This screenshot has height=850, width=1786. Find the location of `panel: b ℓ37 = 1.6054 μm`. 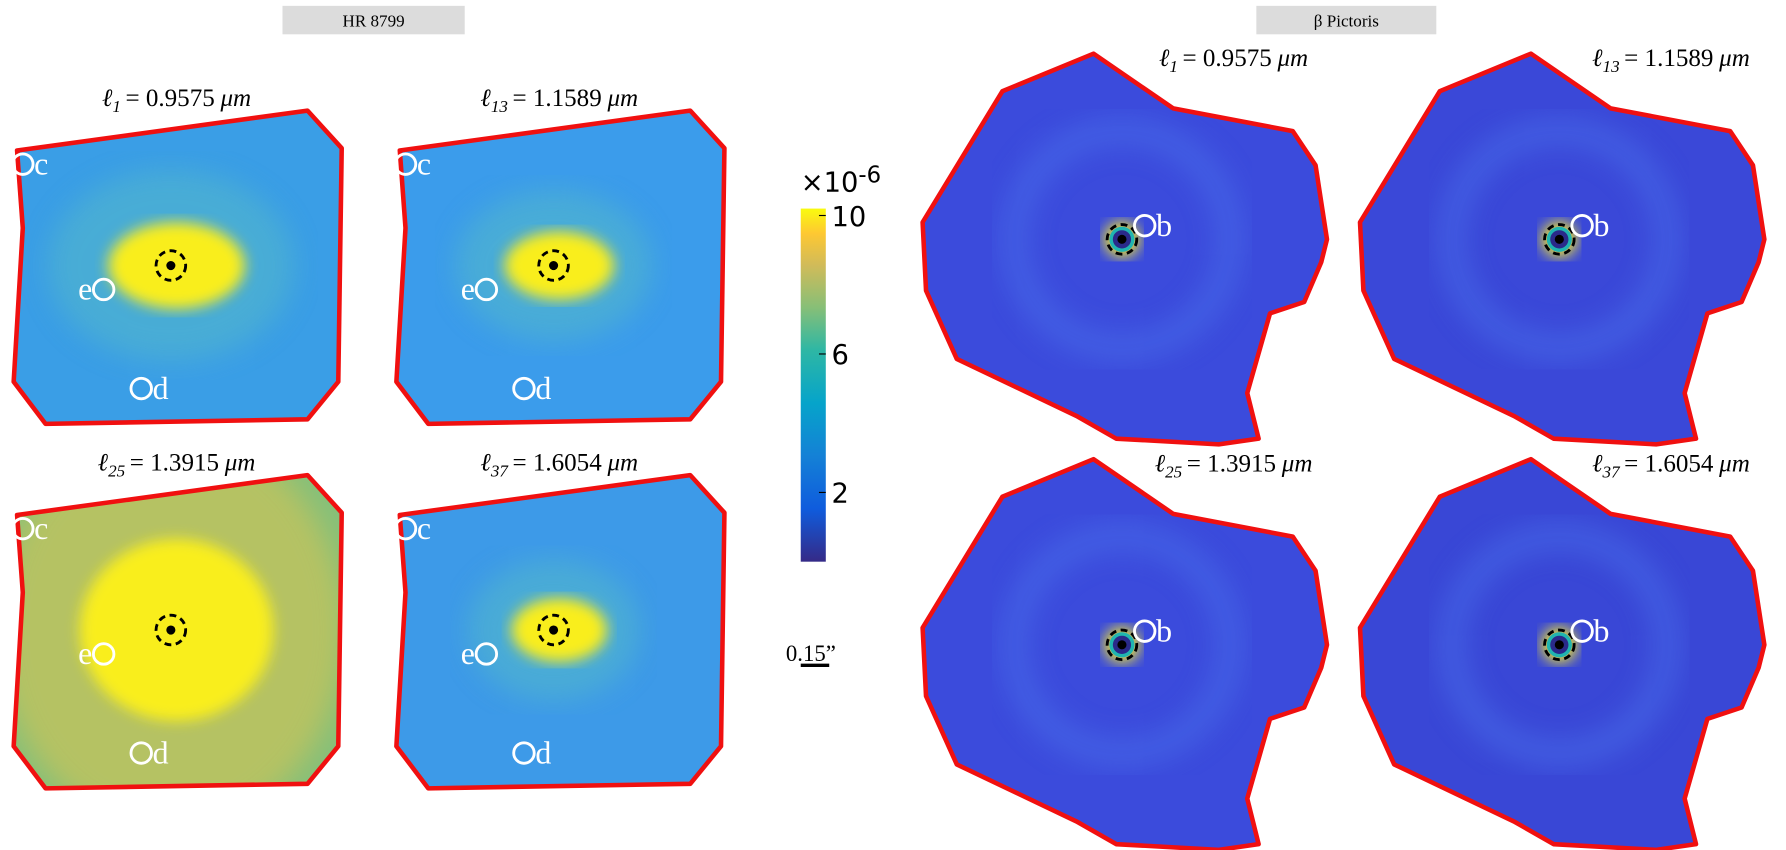

panel: b ℓ37 = 1.6054 μm is located at coordinates (1562, 650).